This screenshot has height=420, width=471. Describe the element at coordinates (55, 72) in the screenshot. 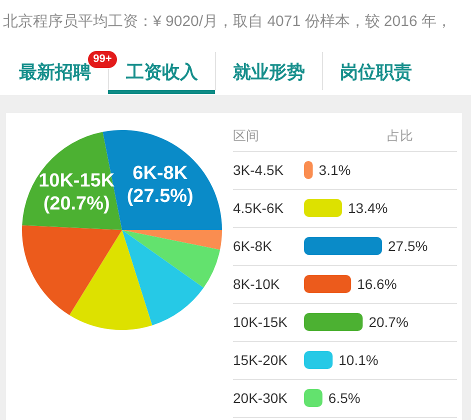

I see `text: 最新招聘` at that location.